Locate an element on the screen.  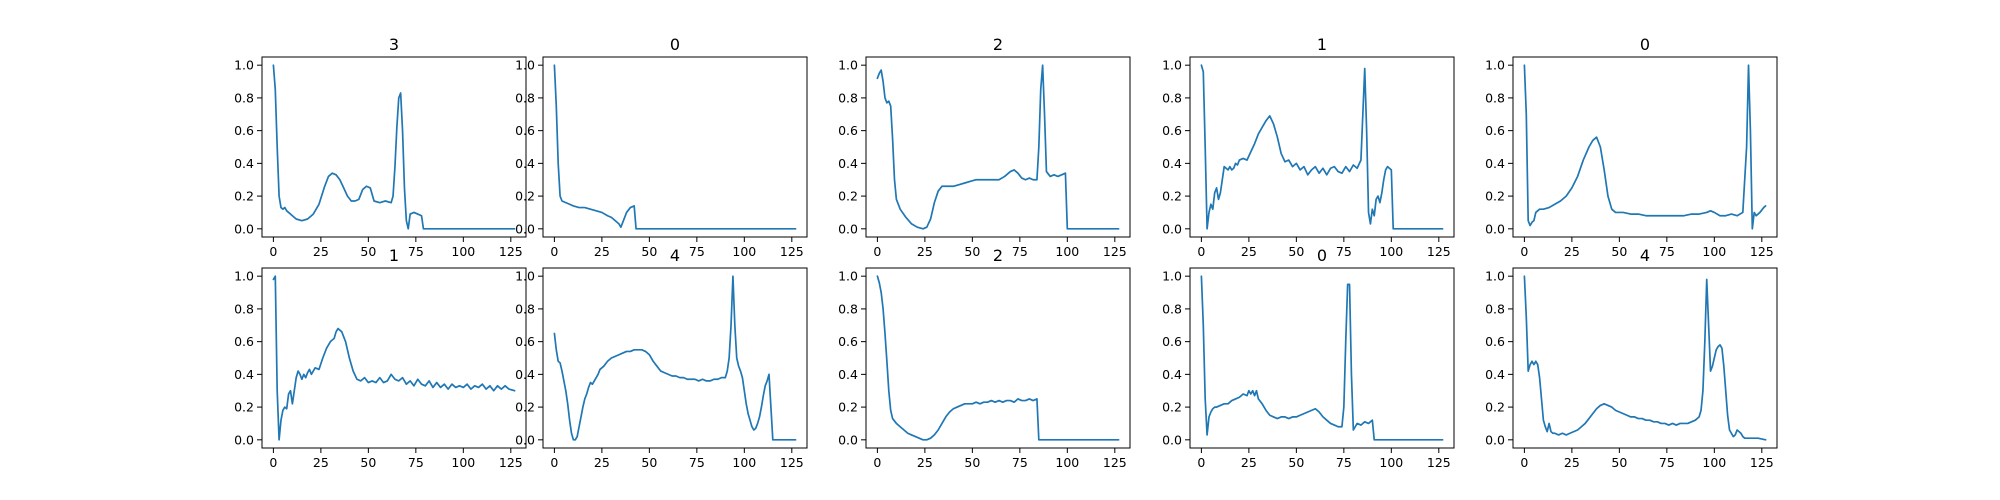
subplot-9: 0 25 50 75 100 125 0.0 0.2 0.4 0.6 0.8 1.0 0 is located at coordinates (1308, 358).